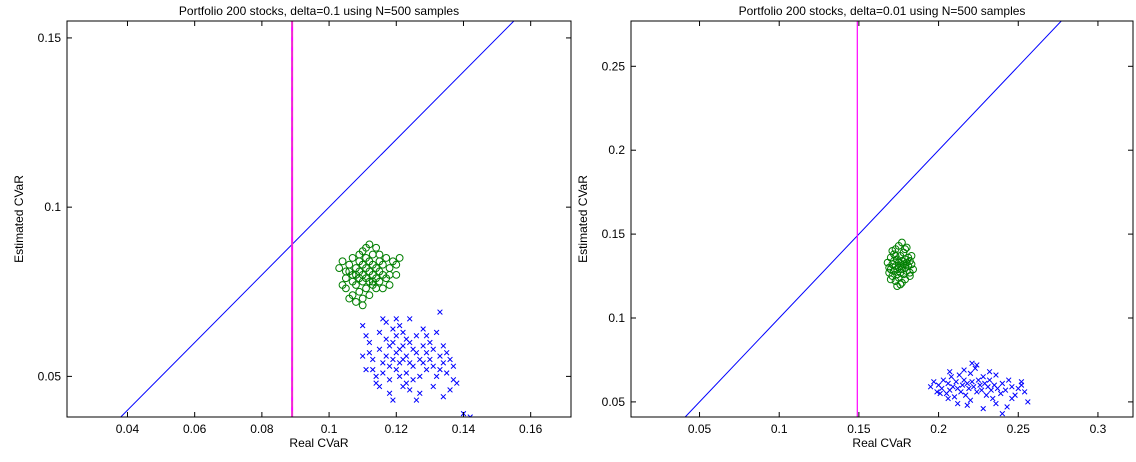 The height and width of the screenshot is (462, 1136). What do you see at coordinates (329, 429) in the screenshot?
I see `x-tick-label: 0.1` at bounding box center [329, 429].